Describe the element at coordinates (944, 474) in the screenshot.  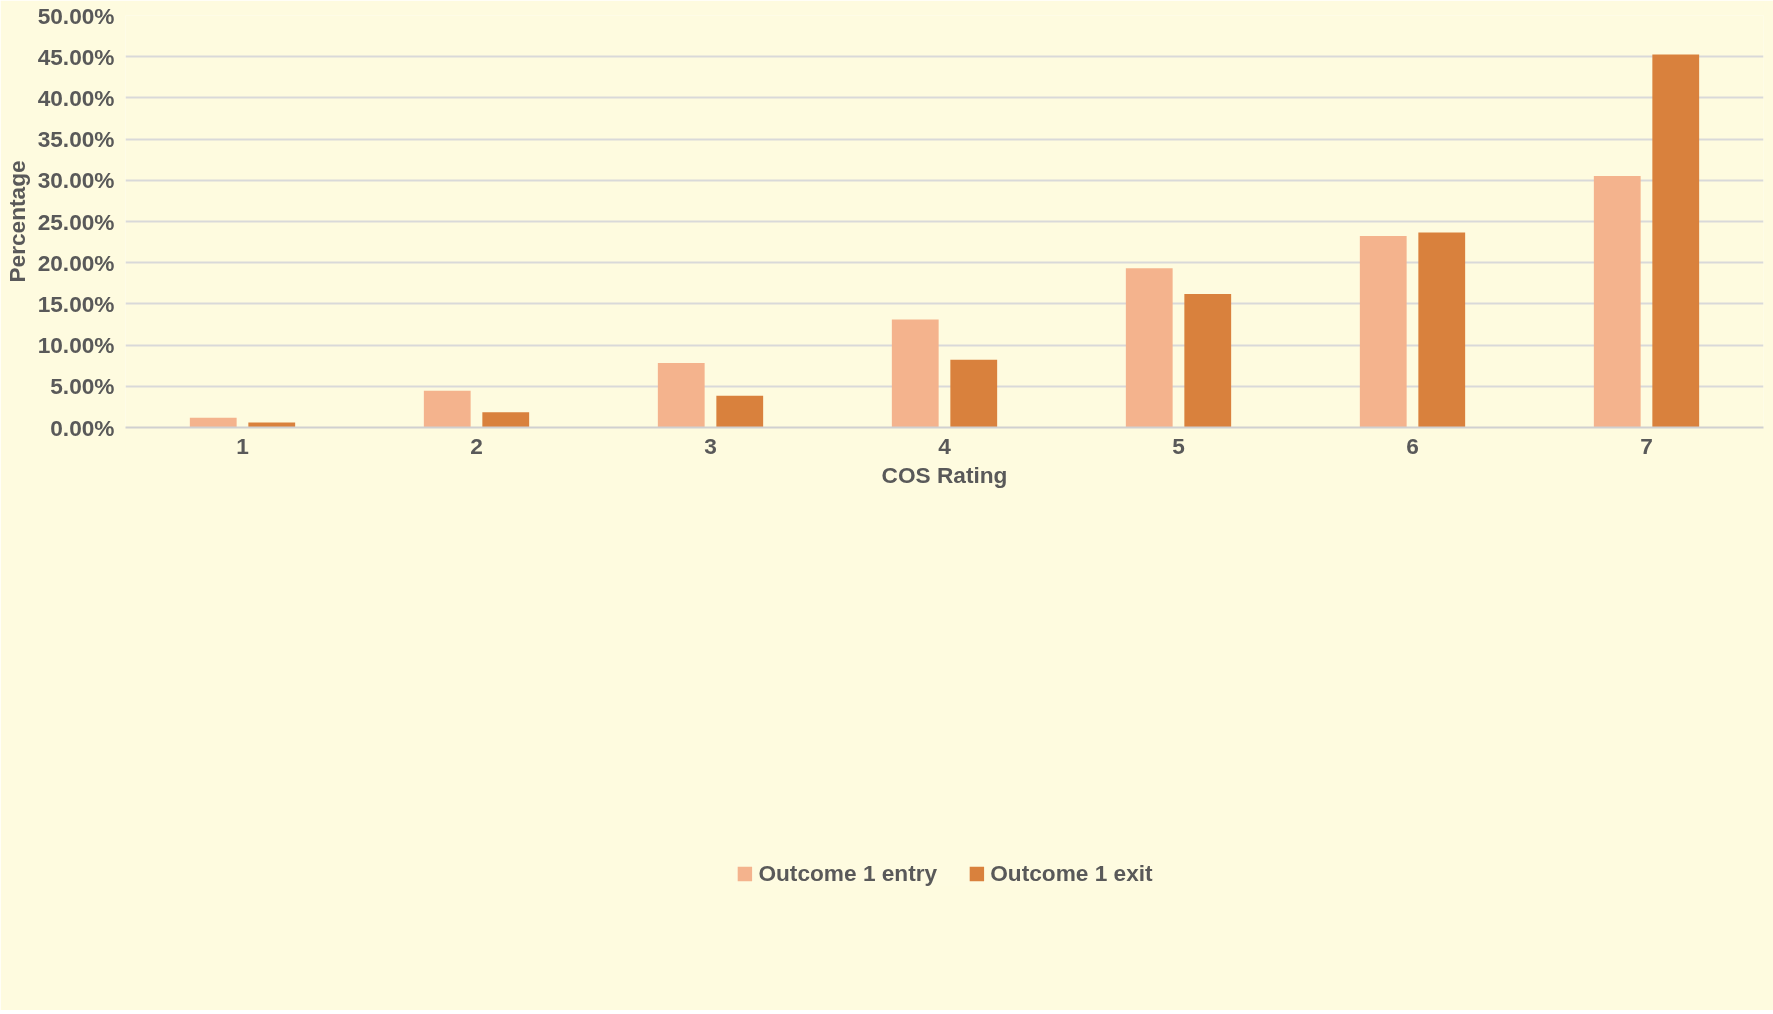
I see `x-axis-title: COS Rating` at that location.